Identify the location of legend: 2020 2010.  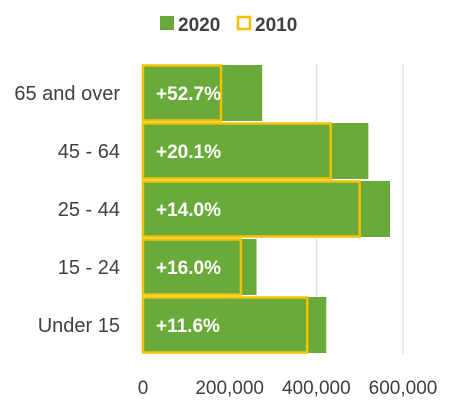
(228, 25).